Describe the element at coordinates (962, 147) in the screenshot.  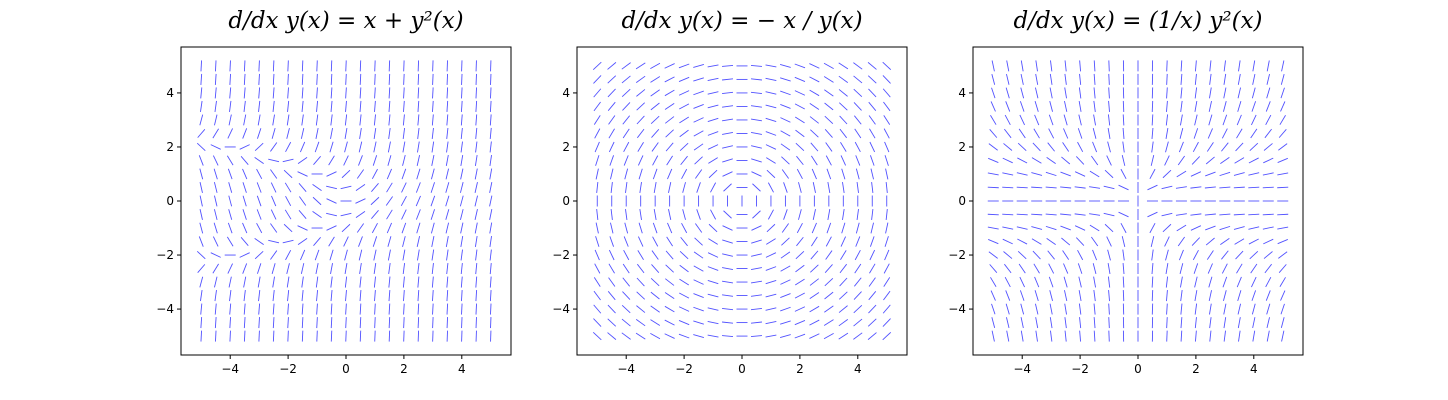
I see `y-tick-label: 2` at that location.